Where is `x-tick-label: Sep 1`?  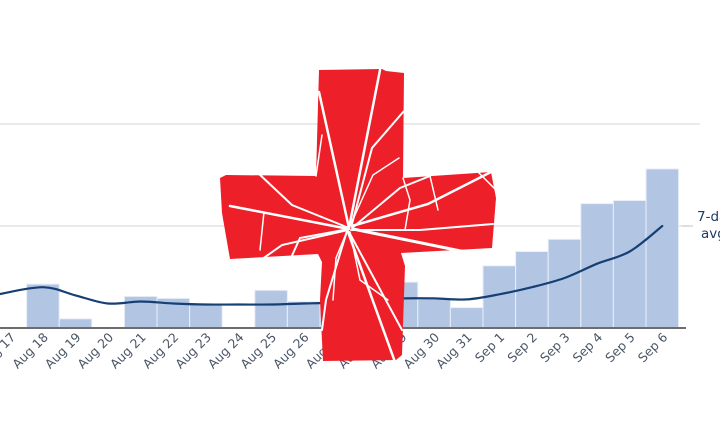
x-tick-label: Sep 1 is located at coordinates (490, 348).